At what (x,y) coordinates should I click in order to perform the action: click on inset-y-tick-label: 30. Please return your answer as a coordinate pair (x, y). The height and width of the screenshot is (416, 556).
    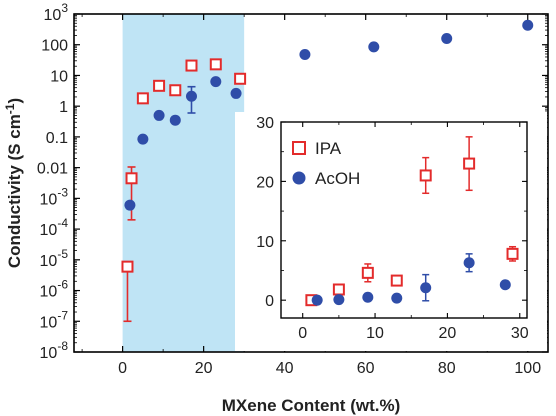
    Looking at the image, I should click on (265, 123).